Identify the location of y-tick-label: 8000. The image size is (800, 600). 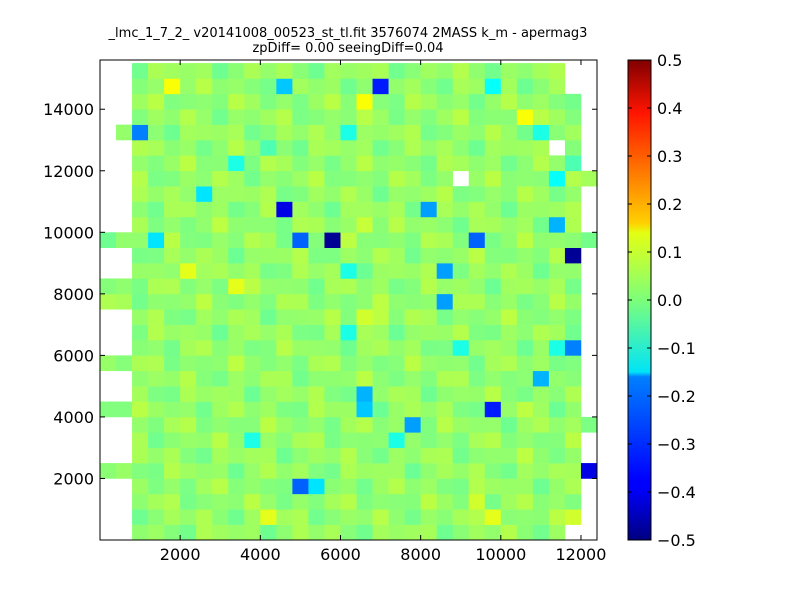
(73, 294).